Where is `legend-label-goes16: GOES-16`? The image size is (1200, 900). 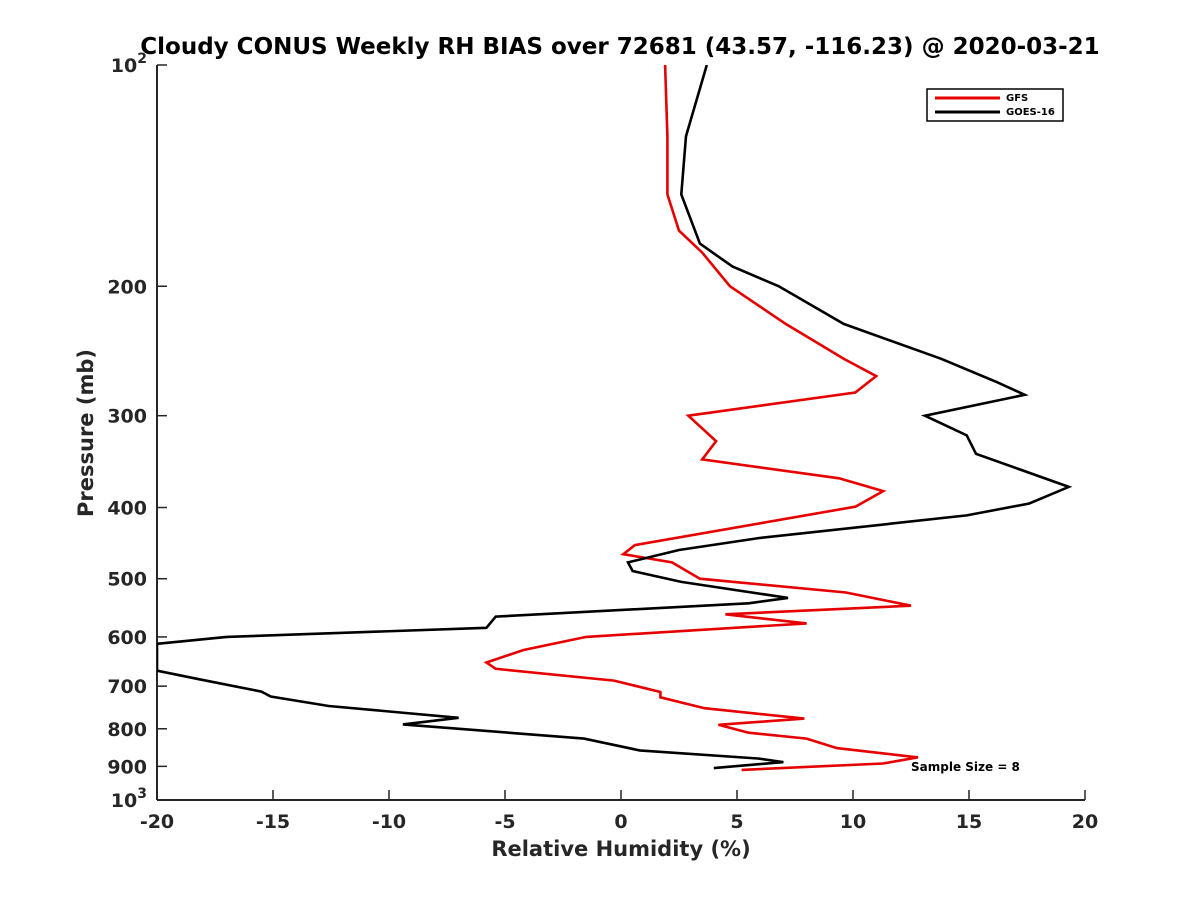 legend-label-goes16: GOES-16 is located at coordinates (1030, 112).